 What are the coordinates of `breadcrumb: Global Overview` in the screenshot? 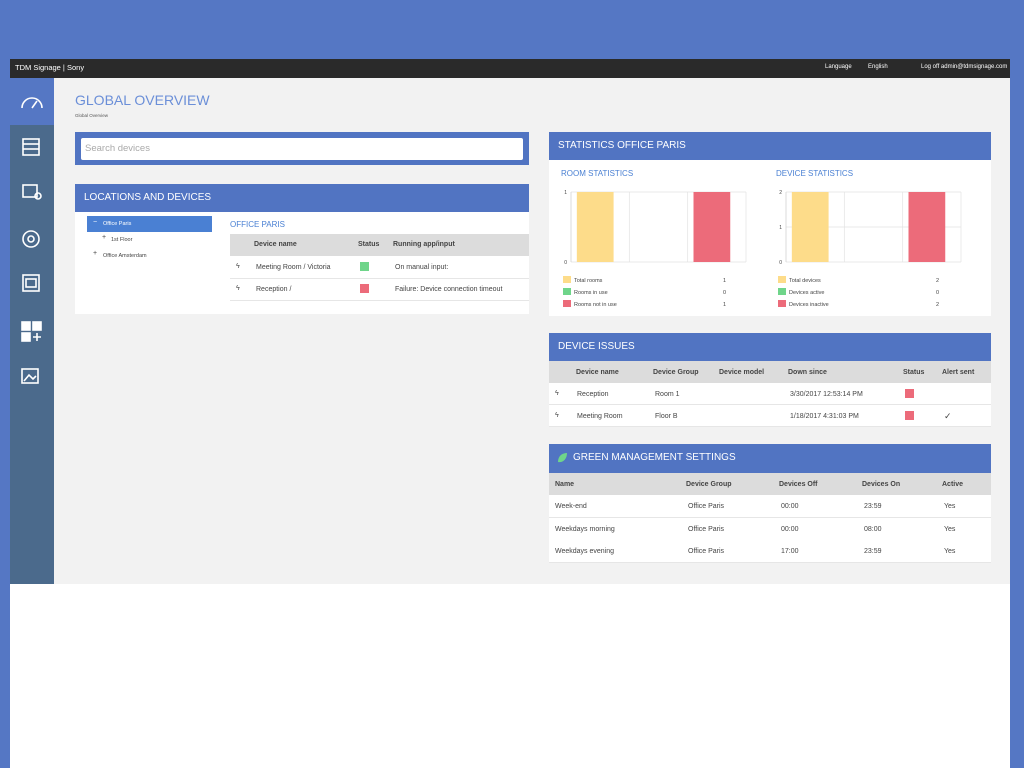 It's located at (92, 115).